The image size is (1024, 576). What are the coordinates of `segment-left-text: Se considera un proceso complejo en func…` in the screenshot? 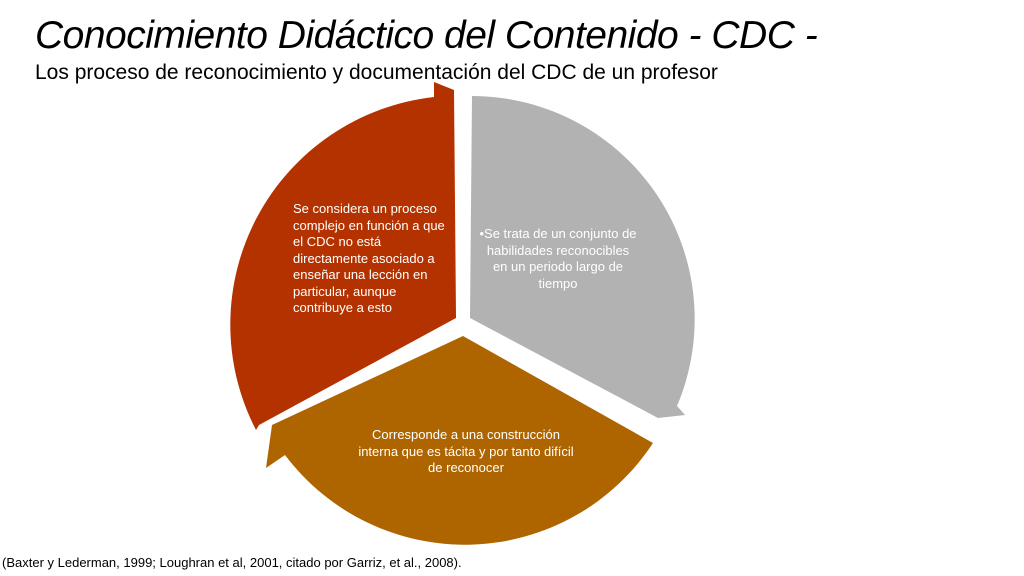 It's located at (369, 258).